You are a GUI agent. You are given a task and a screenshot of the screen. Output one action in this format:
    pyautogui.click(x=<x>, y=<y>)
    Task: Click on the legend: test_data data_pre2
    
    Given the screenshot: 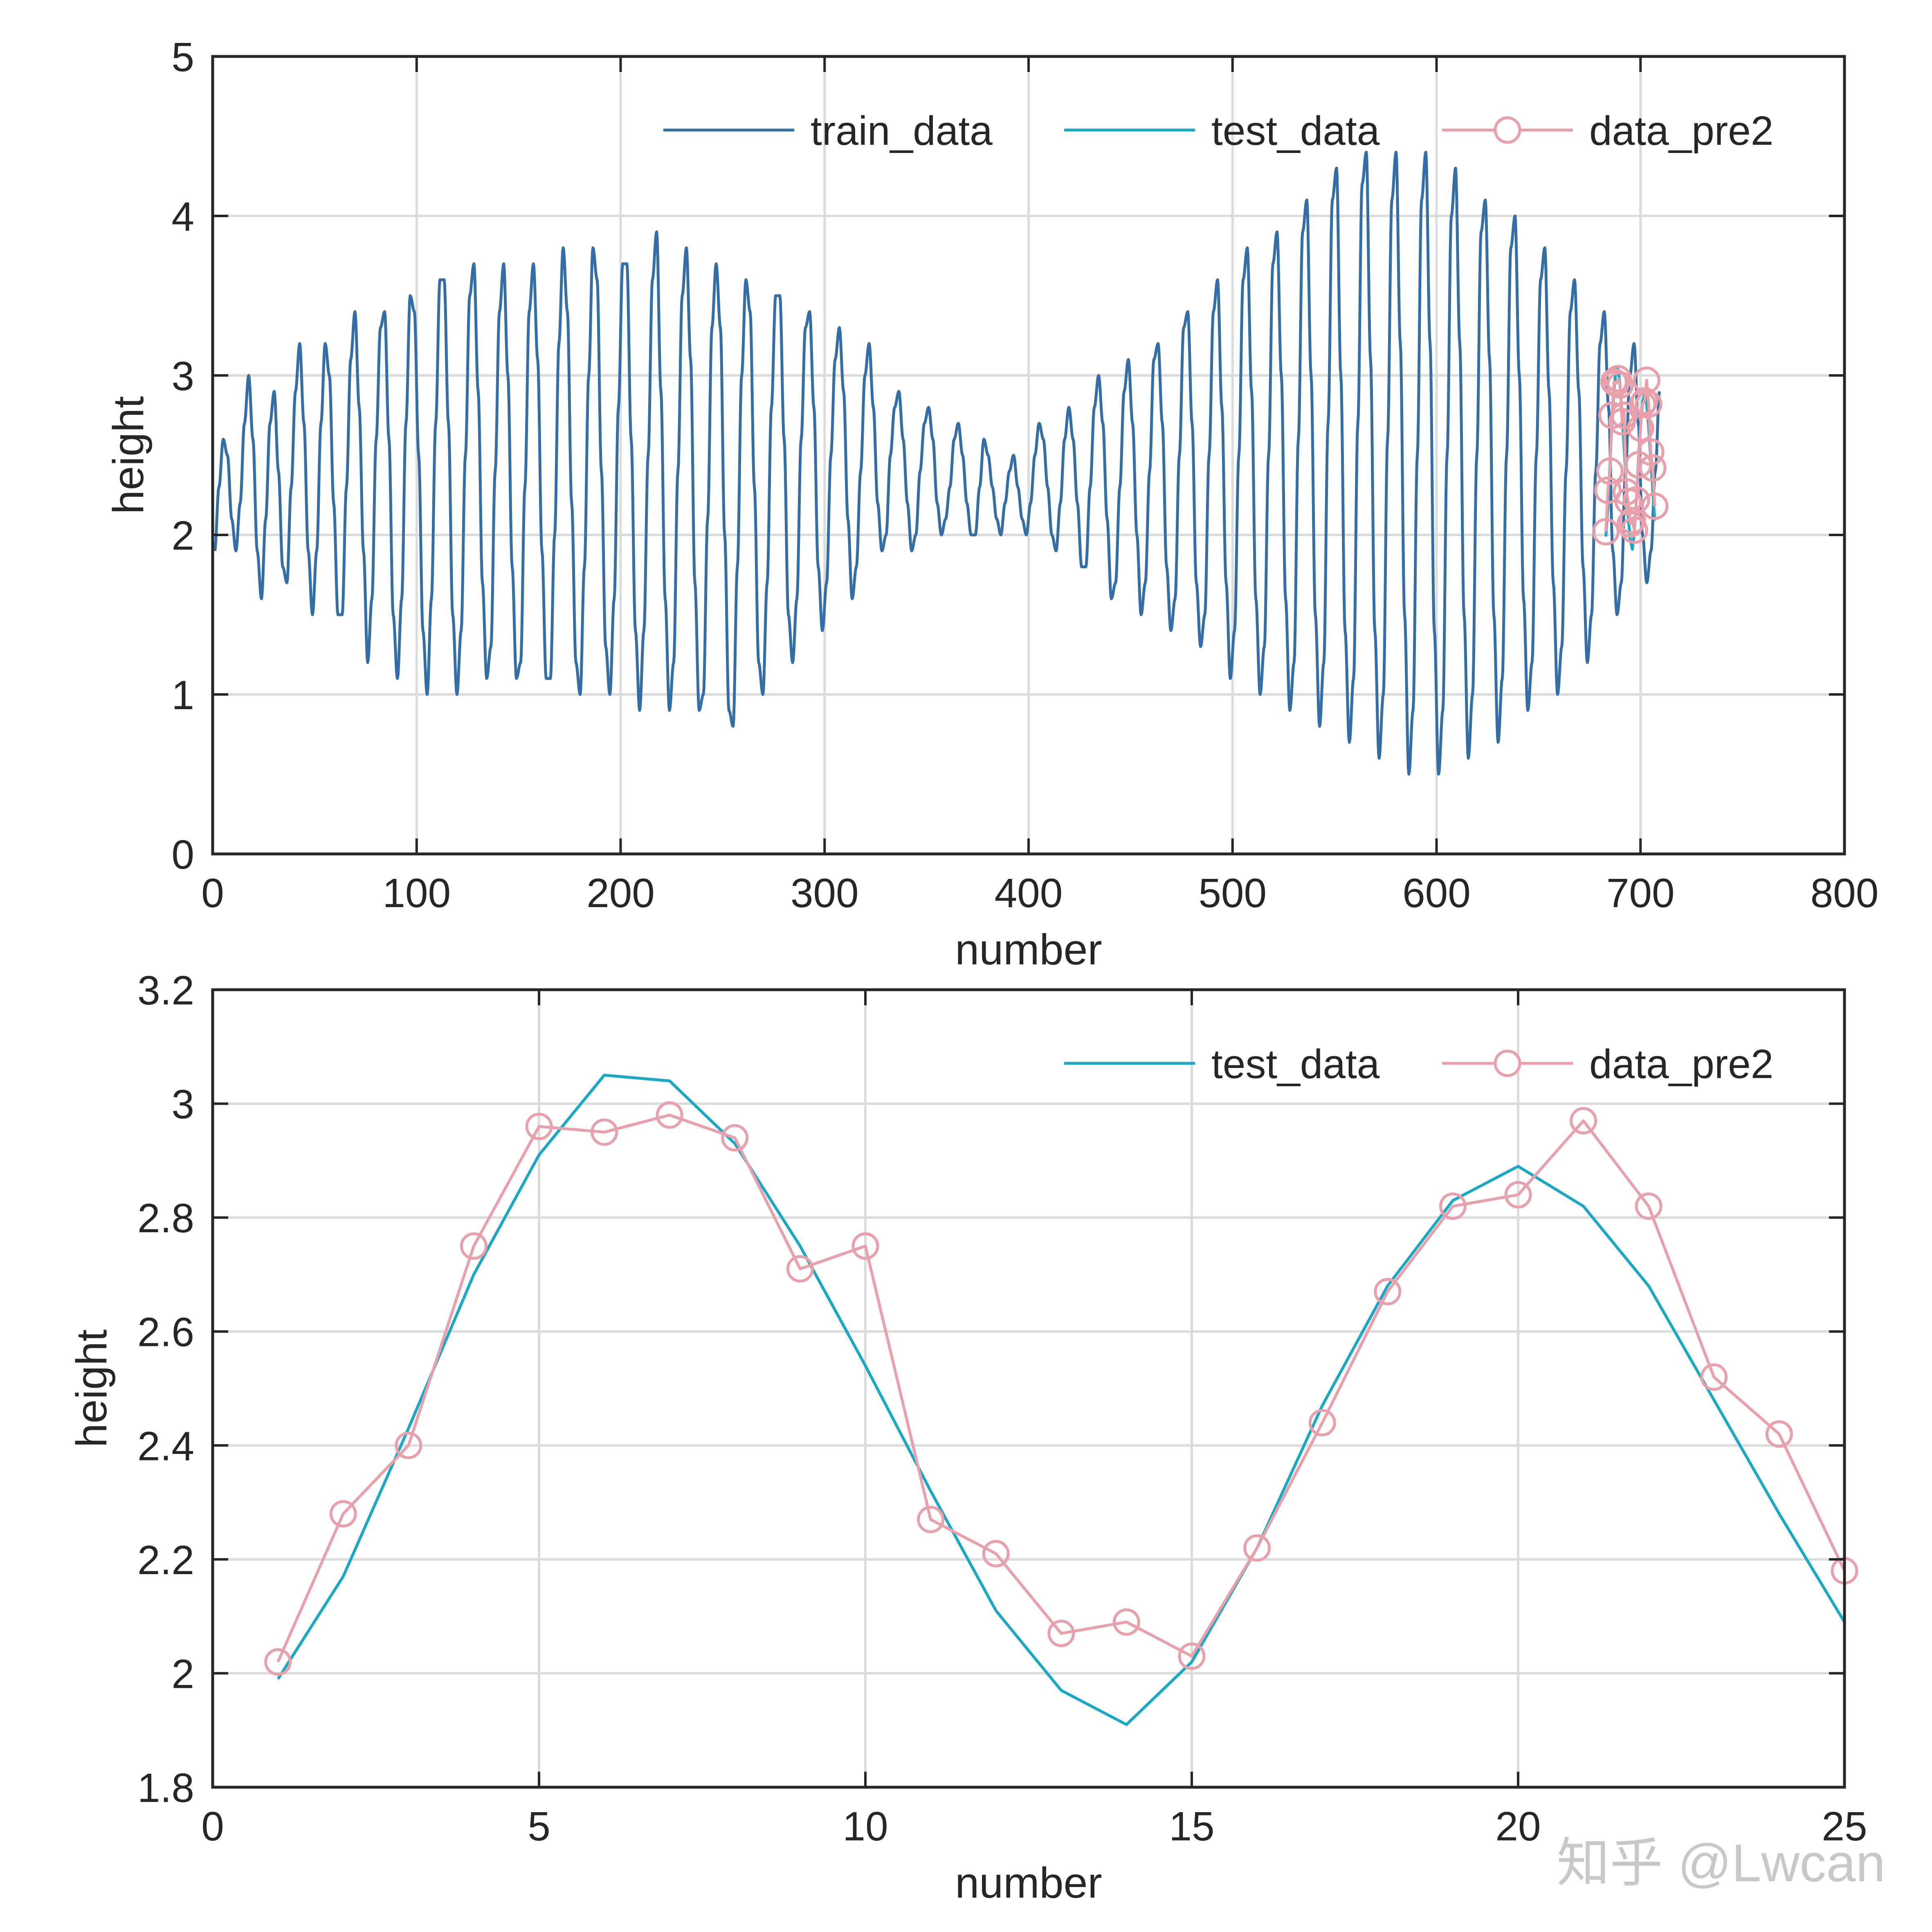 What is the action you would take?
    pyautogui.click(x=1418, y=1064)
    